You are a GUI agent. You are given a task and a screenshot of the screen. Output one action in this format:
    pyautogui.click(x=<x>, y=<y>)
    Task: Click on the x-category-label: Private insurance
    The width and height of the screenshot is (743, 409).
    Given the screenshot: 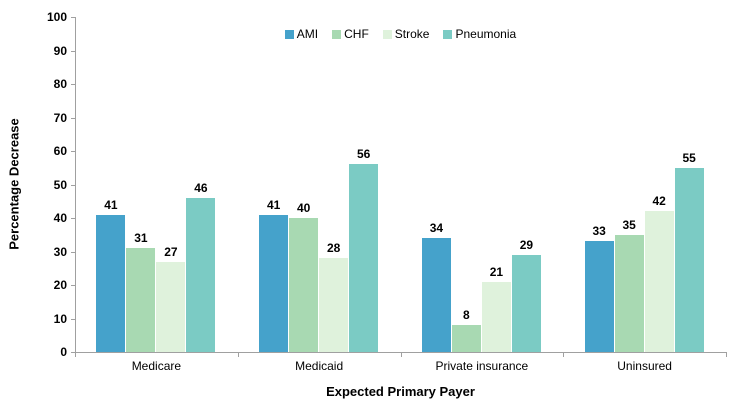 What is the action you would take?
    pyautogui.click(x=482, y=366)
    